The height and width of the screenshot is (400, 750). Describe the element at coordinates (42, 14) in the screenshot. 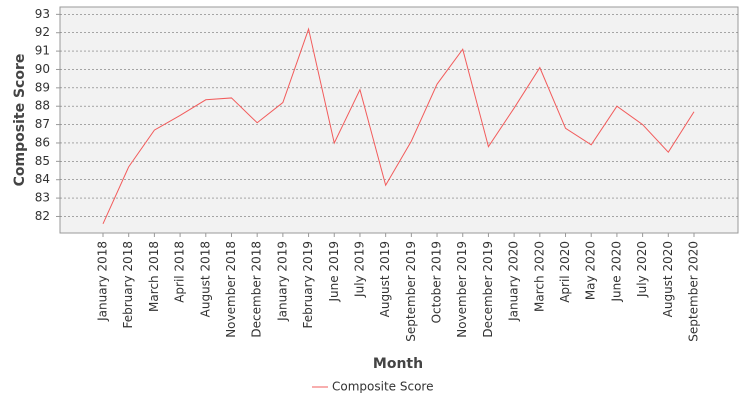

I see `y-tick-label: 93` at that location.